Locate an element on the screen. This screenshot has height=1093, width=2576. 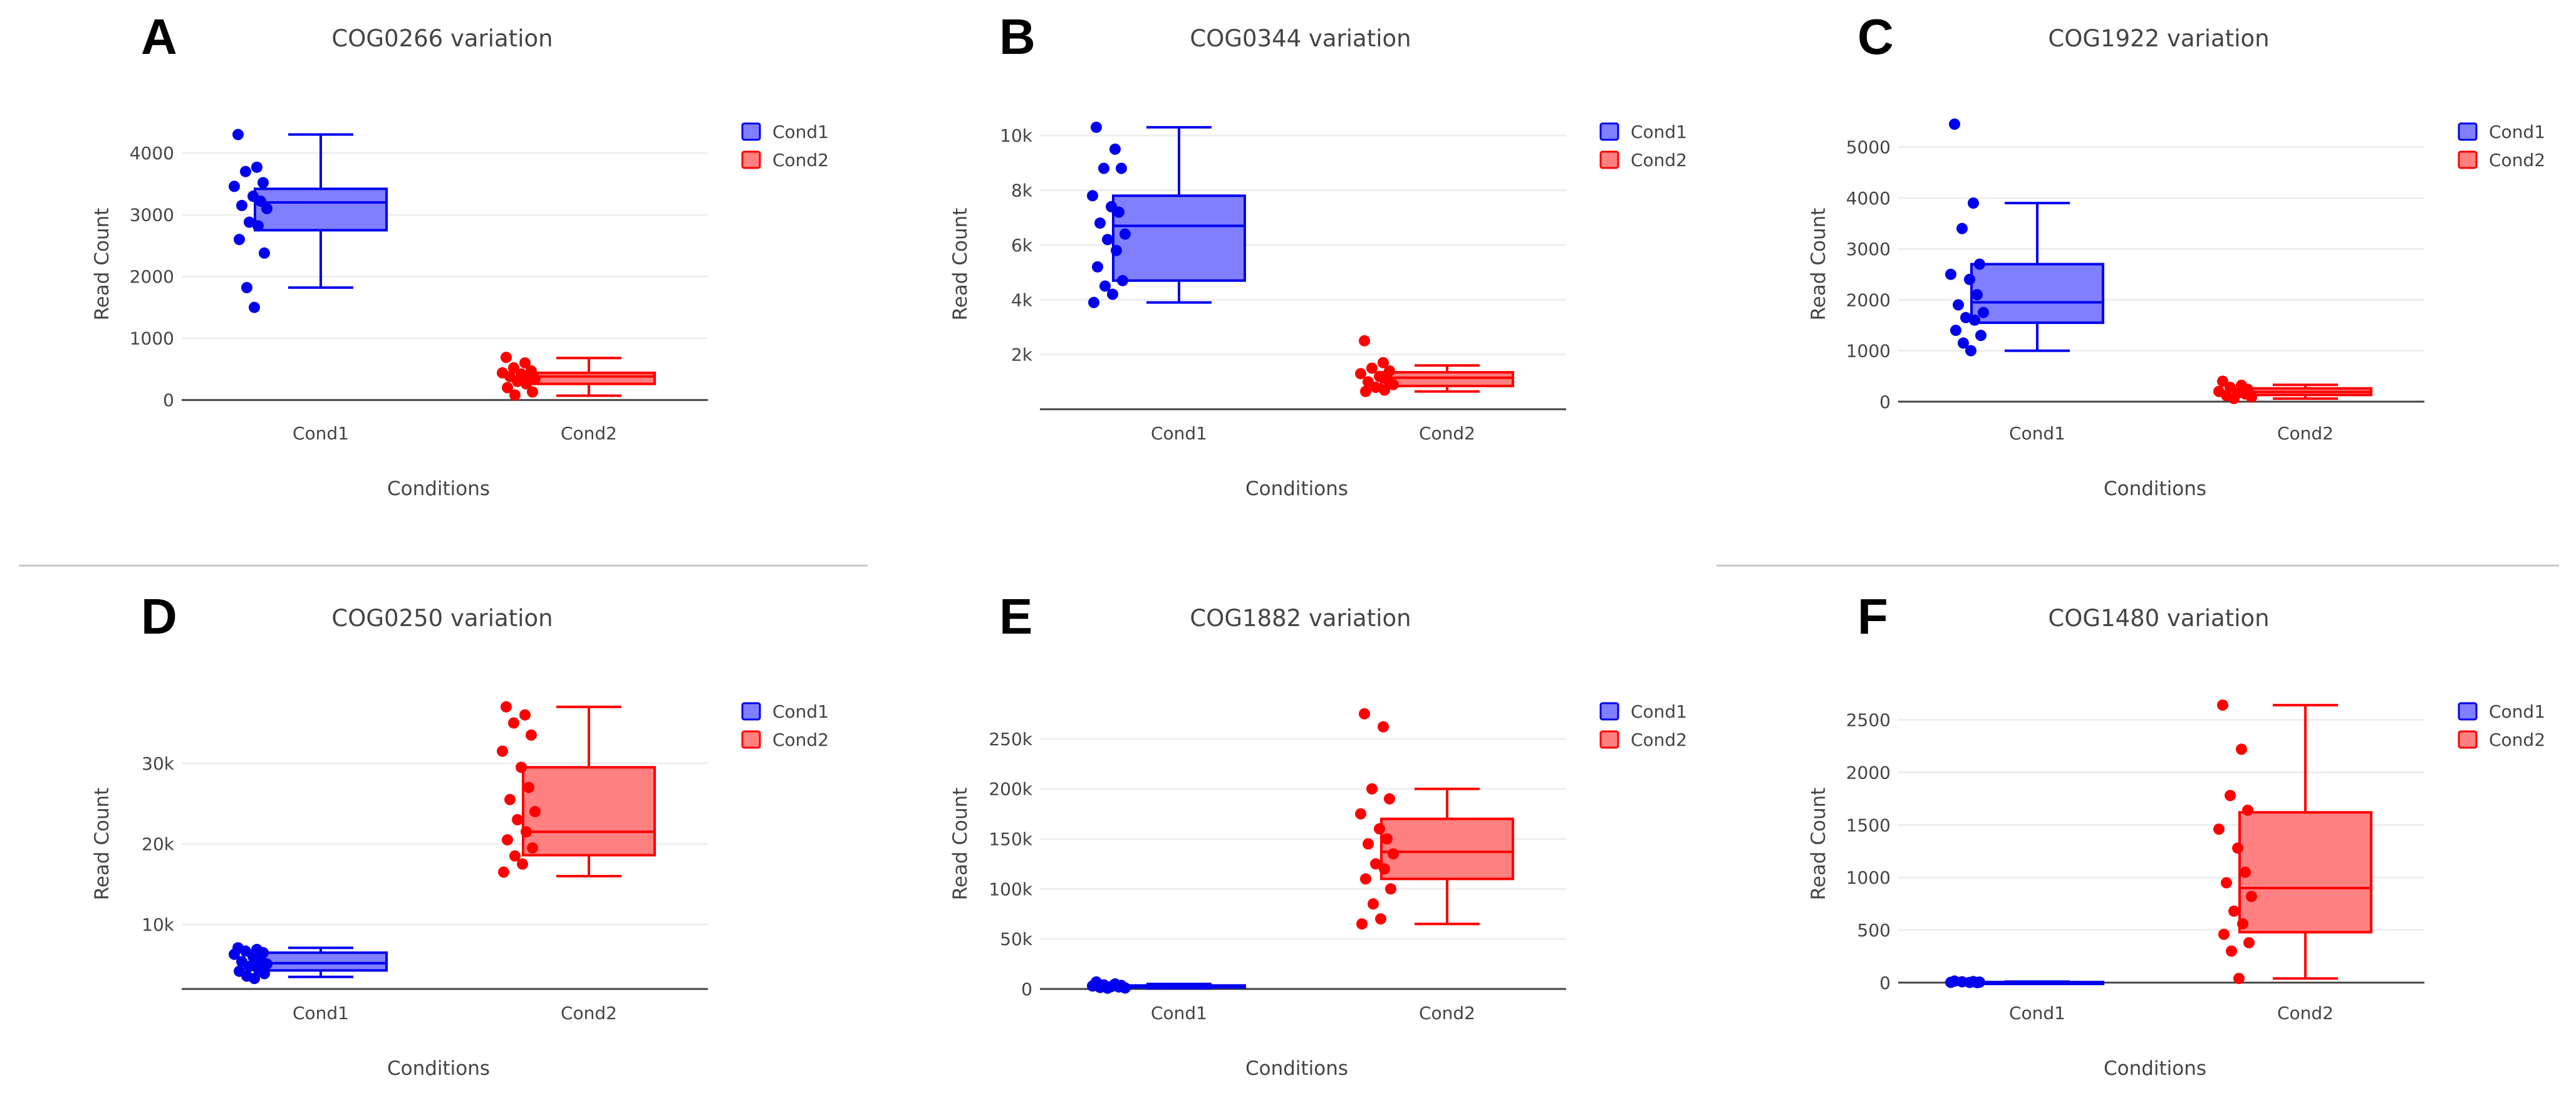
chart-title: COG0266 variation is located at coordinates (442, 38).